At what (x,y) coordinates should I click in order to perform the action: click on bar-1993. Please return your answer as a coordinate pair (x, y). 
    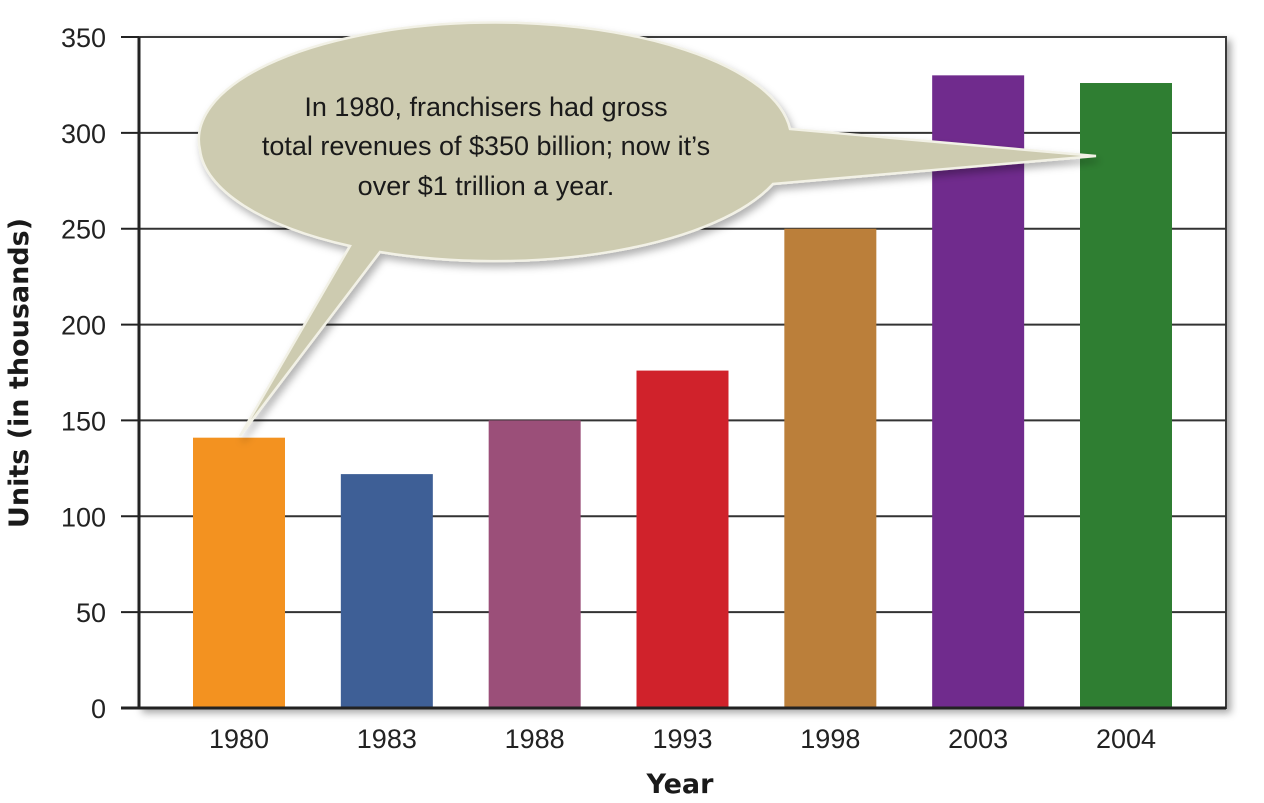
    Looking at the image, I should click on (682, 539).